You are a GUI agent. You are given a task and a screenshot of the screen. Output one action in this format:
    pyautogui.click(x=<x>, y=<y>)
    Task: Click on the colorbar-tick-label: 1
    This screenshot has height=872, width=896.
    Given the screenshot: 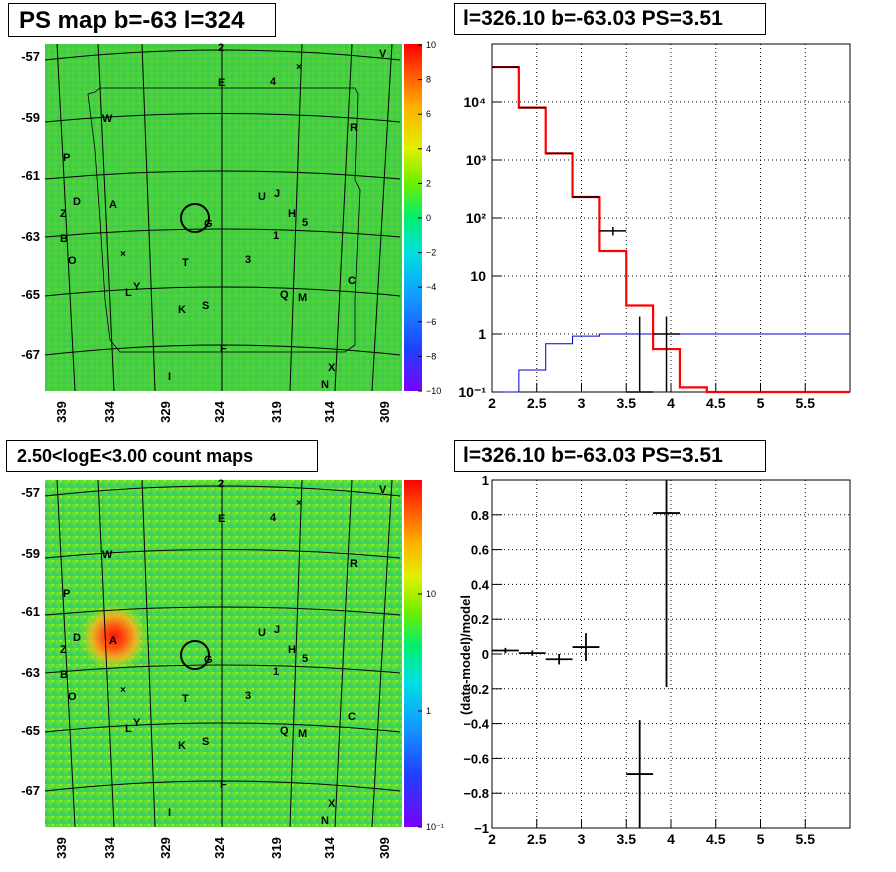 What is the action you would take?
    pyautogui.click(x=428, y=711)
    